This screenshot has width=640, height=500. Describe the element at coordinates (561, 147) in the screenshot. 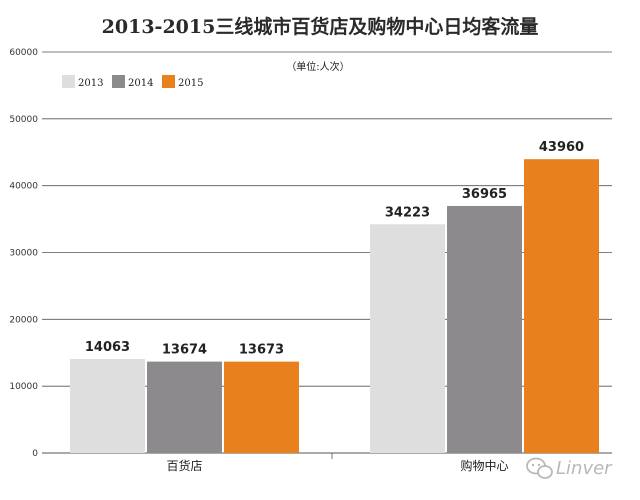

I see `data-label: 43960` at that location.